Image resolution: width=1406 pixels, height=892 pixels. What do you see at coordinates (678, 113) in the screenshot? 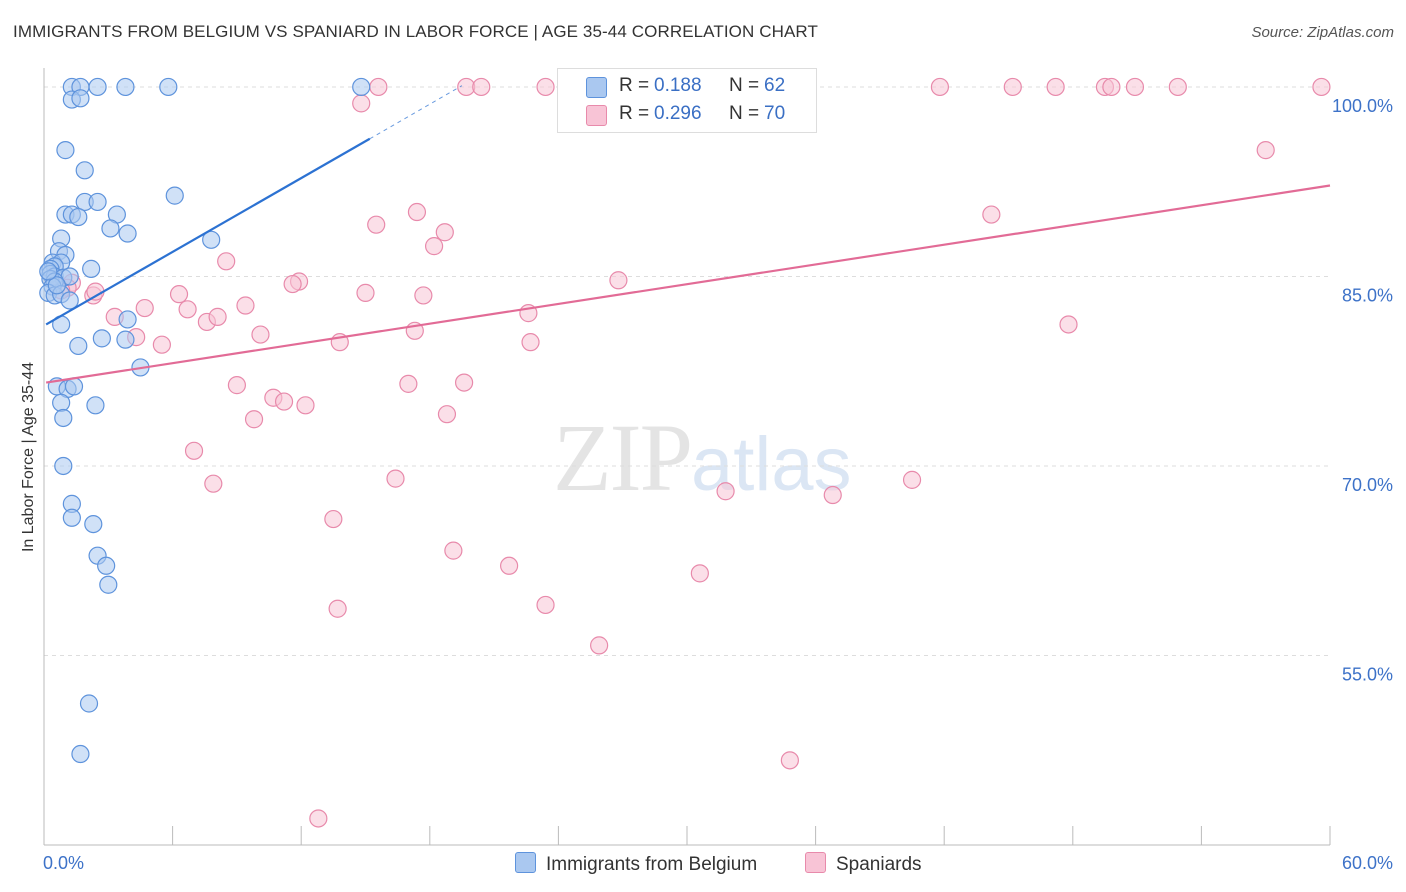
I see `legend-r-value-spaniards: 0.296` at bounding box center [678, 113].